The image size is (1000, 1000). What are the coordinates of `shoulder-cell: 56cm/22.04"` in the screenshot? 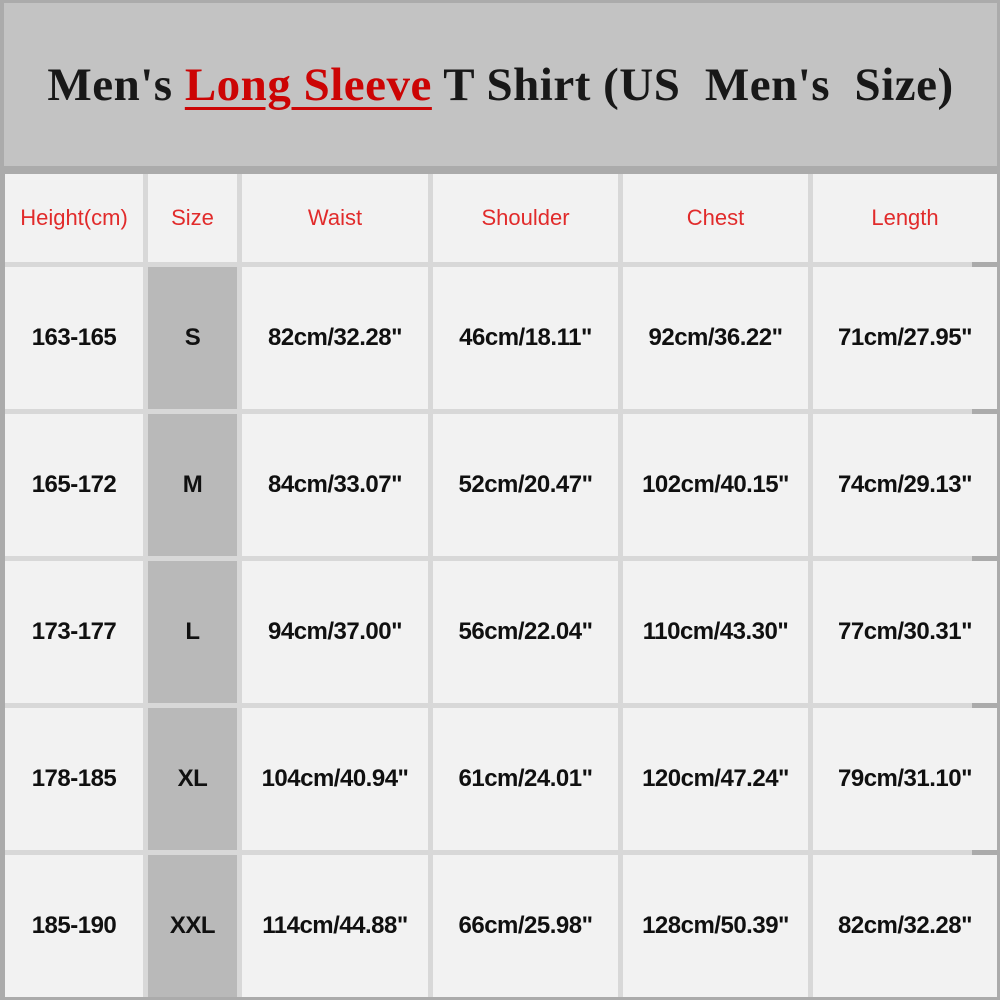 It's located at (525, 632).